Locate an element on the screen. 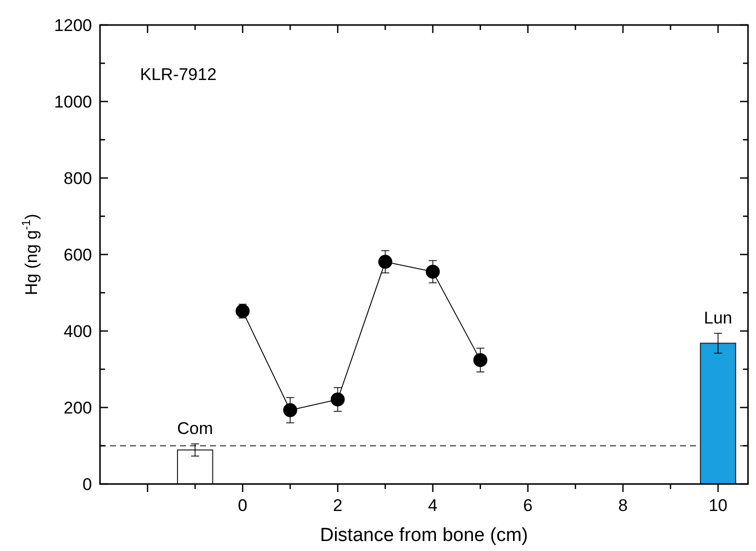 Image resolution: width=756 pixels, height=551 pixels. x-tick-label: 0 is located at coordinates (243, 505).